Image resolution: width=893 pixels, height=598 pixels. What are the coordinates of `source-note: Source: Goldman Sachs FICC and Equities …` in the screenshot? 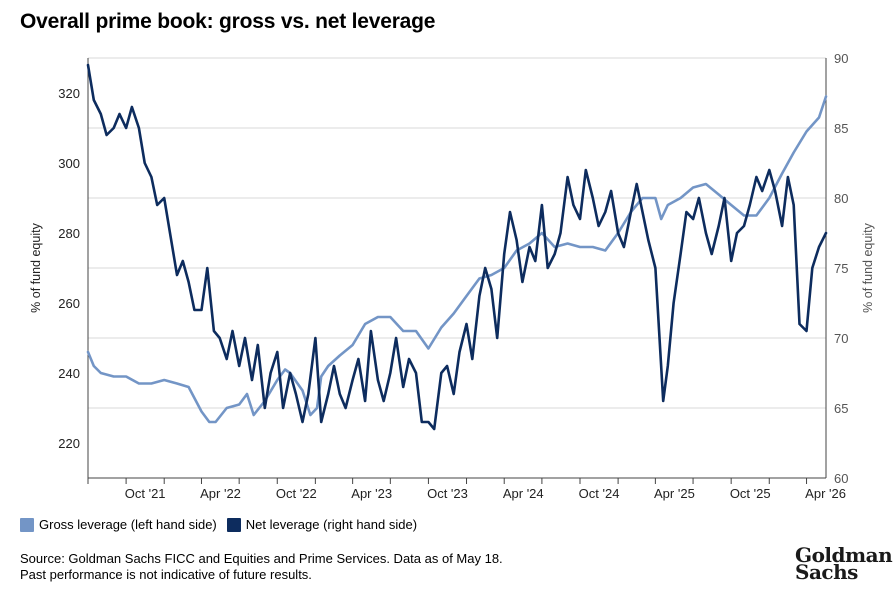 It's located at (261, 558).